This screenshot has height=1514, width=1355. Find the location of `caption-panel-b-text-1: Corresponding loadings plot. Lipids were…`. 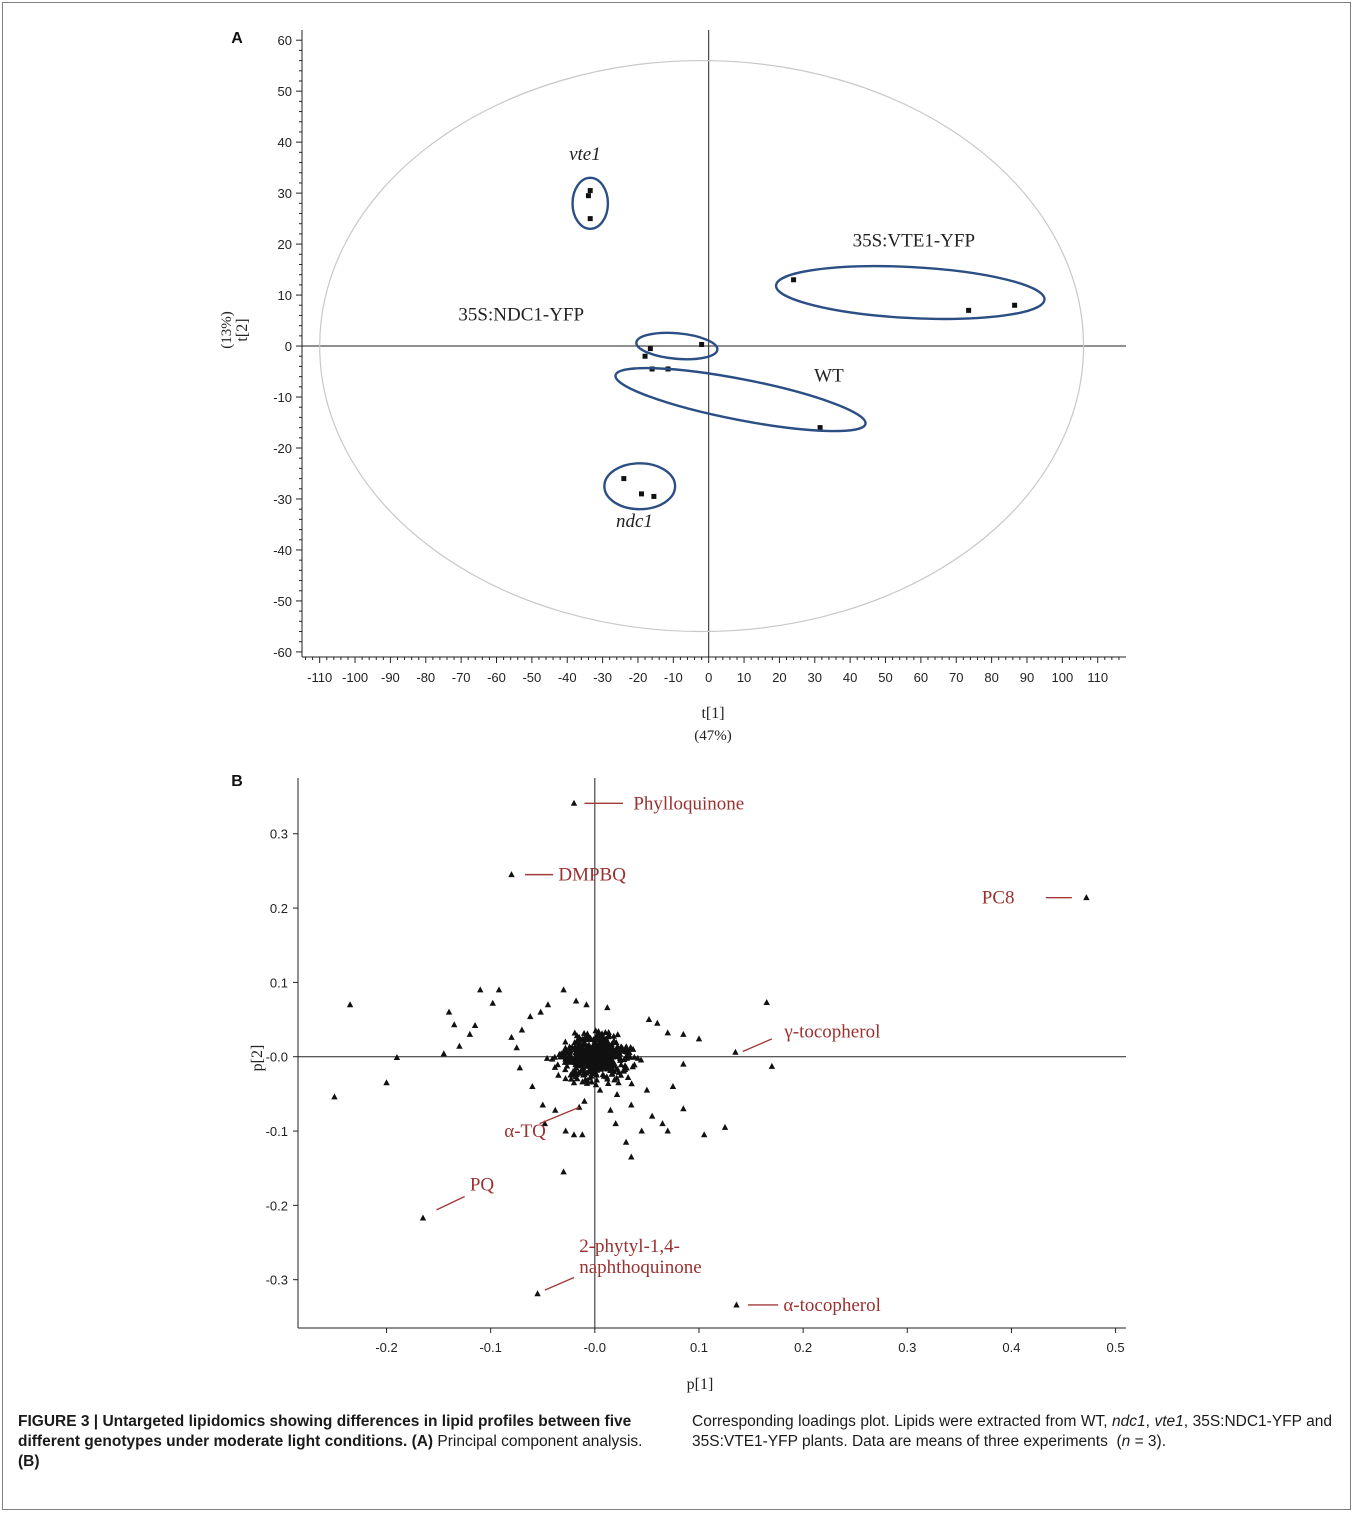

caption-panel-b-text-1: Corresponding loadings plot. Lipids were… is located at coordinates (900, 1421).